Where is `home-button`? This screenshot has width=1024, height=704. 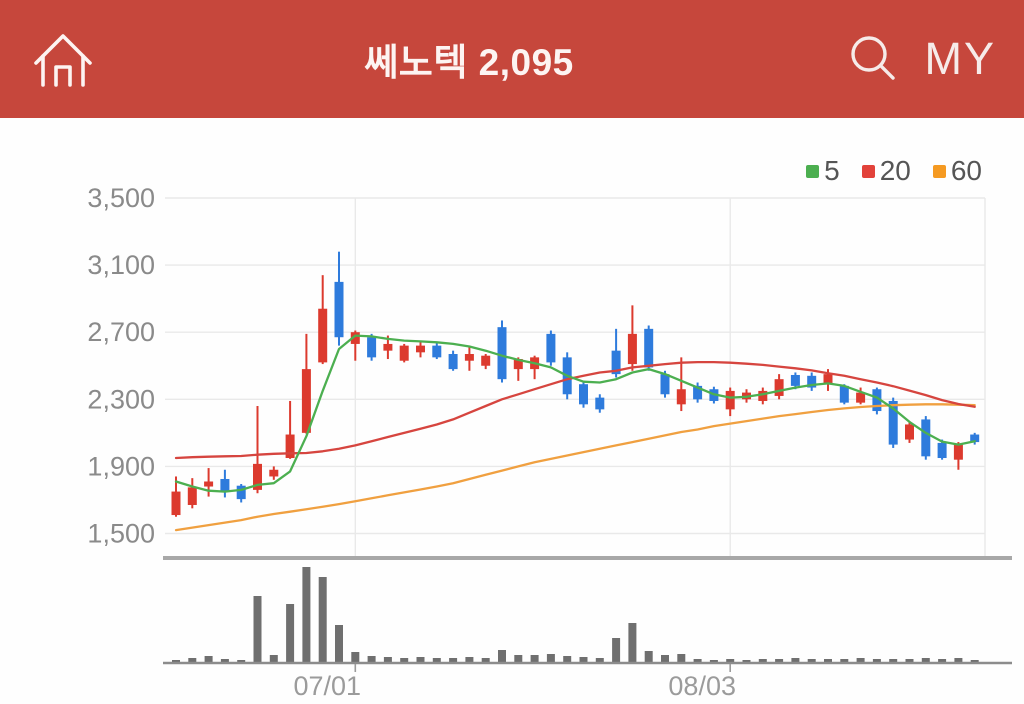 home-button is located at coordinates (63, 59).